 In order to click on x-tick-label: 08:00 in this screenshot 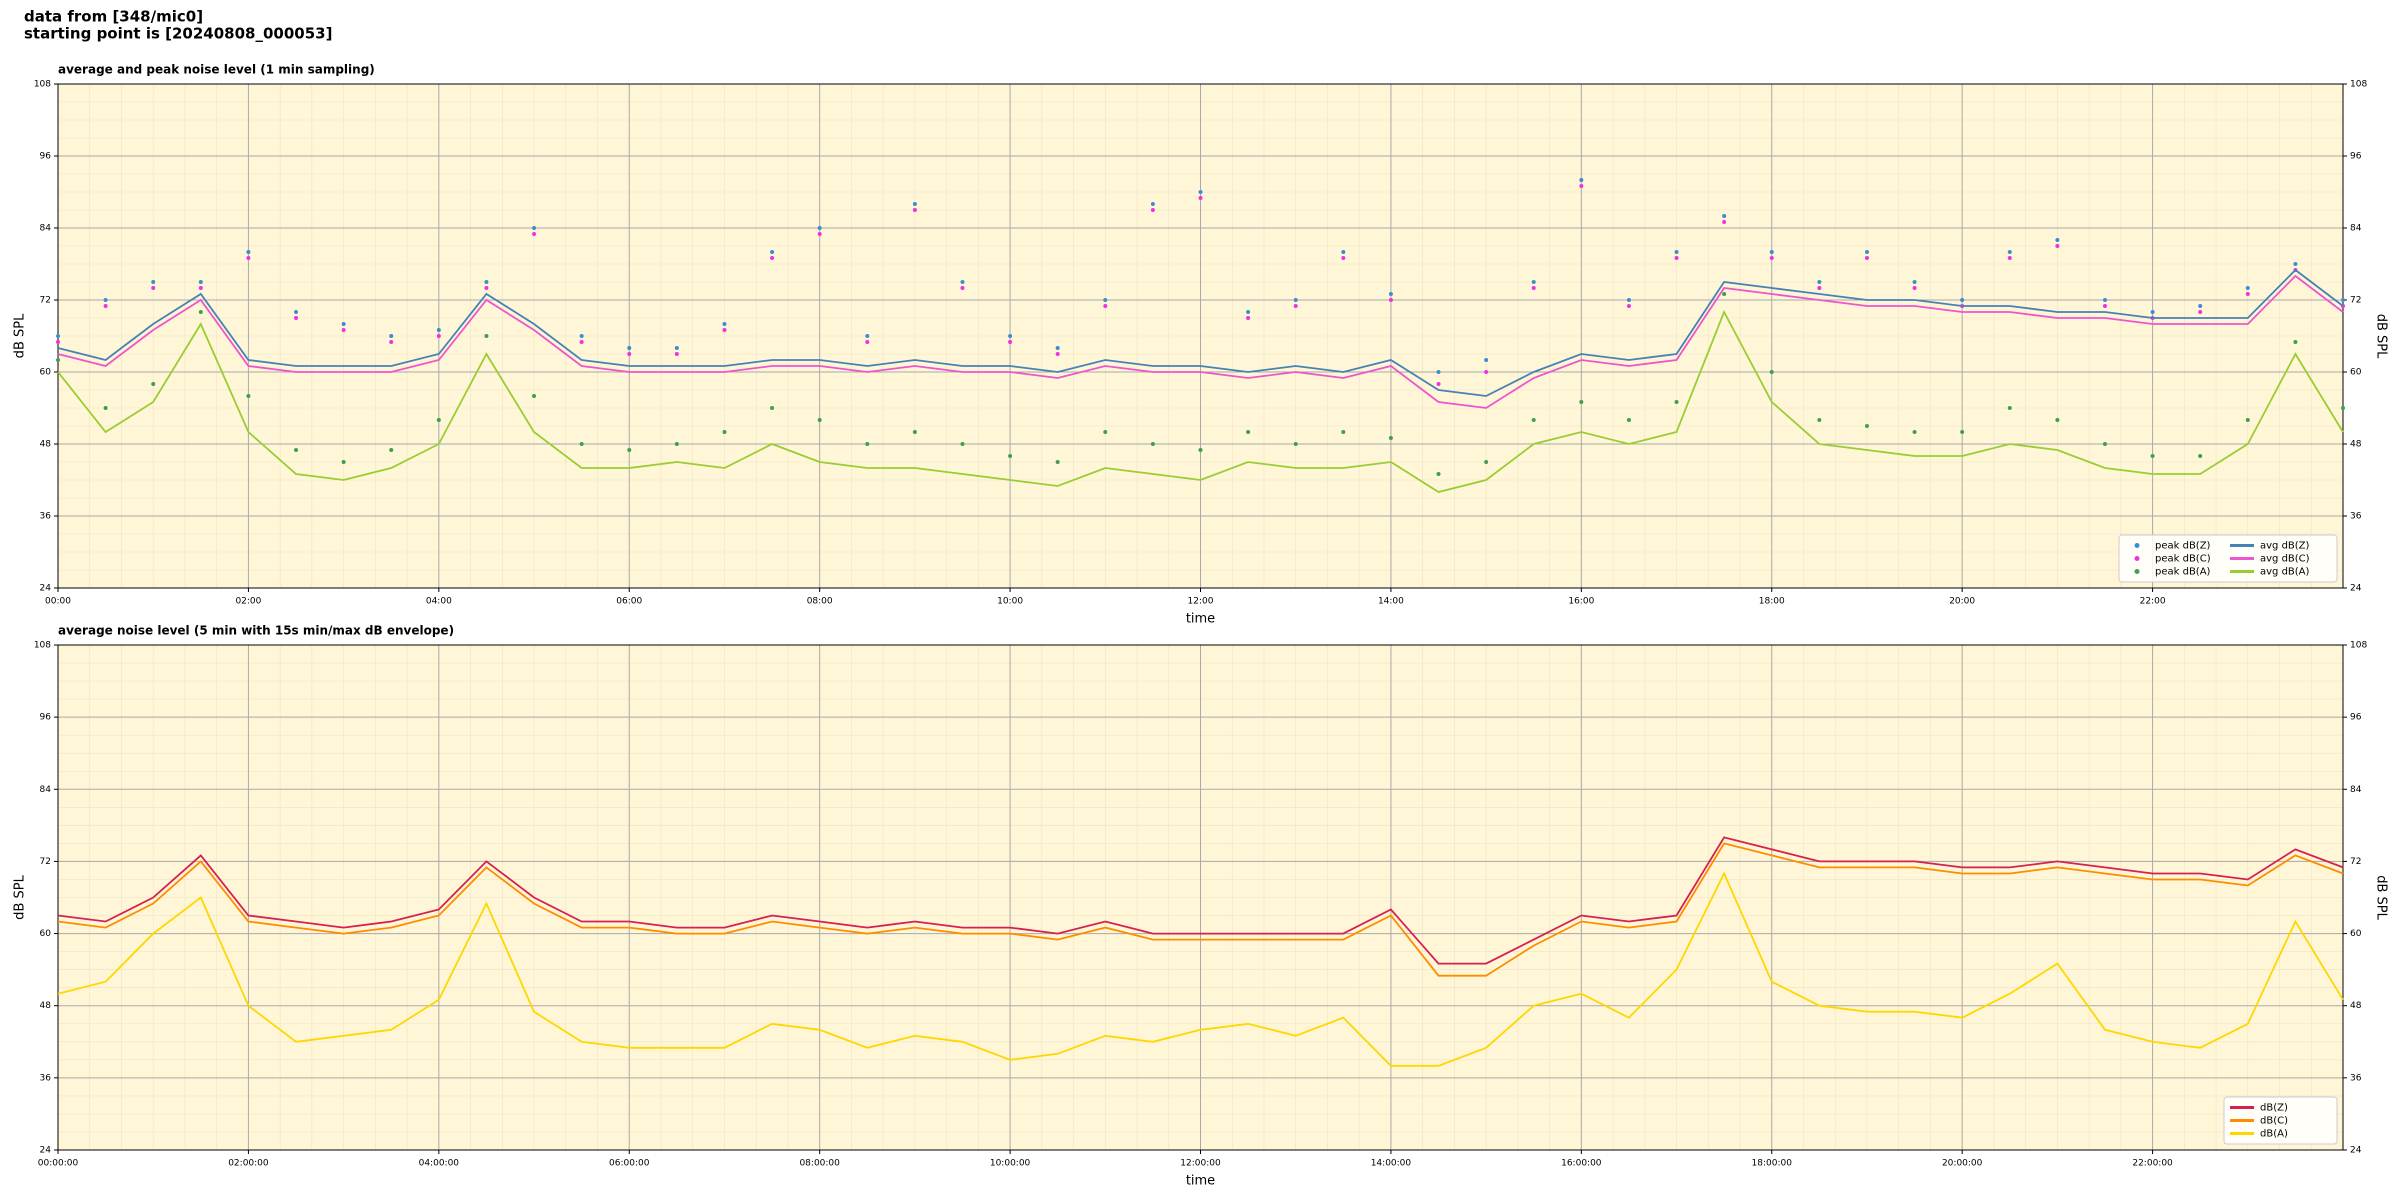, I will do `click(820, 602)`.